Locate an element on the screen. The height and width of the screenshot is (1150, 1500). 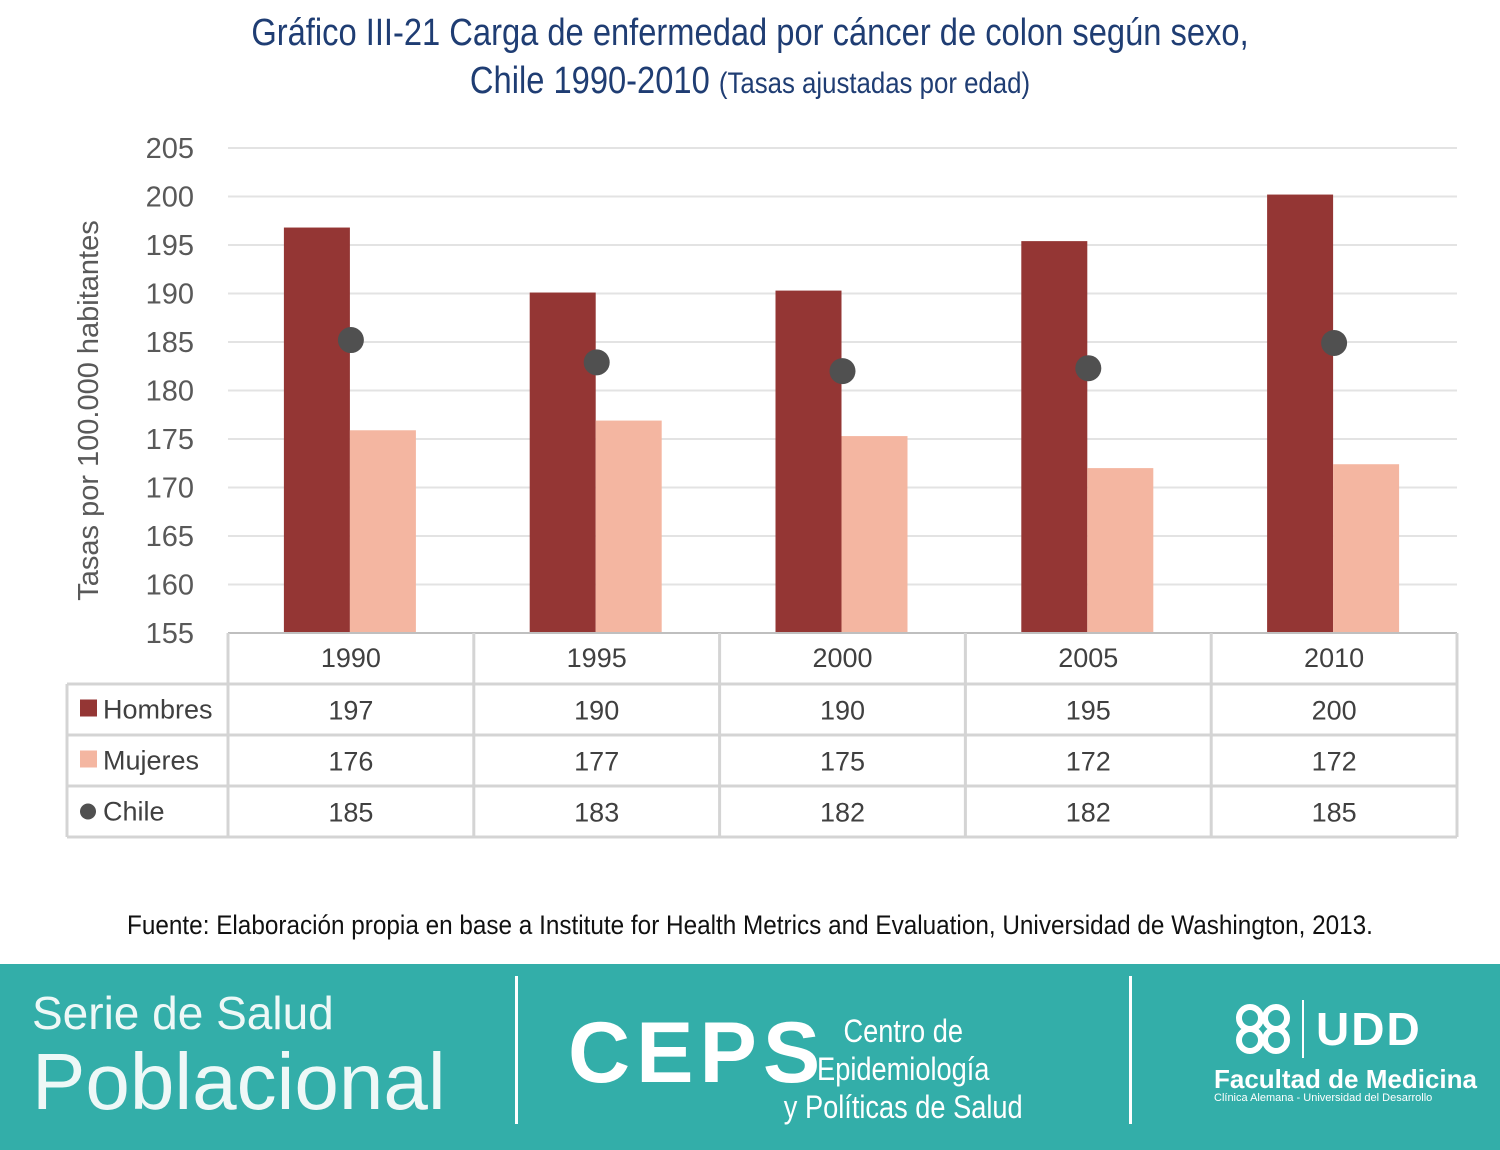
legend-label-hombres: Hombres is located at coordinates (158, 710).